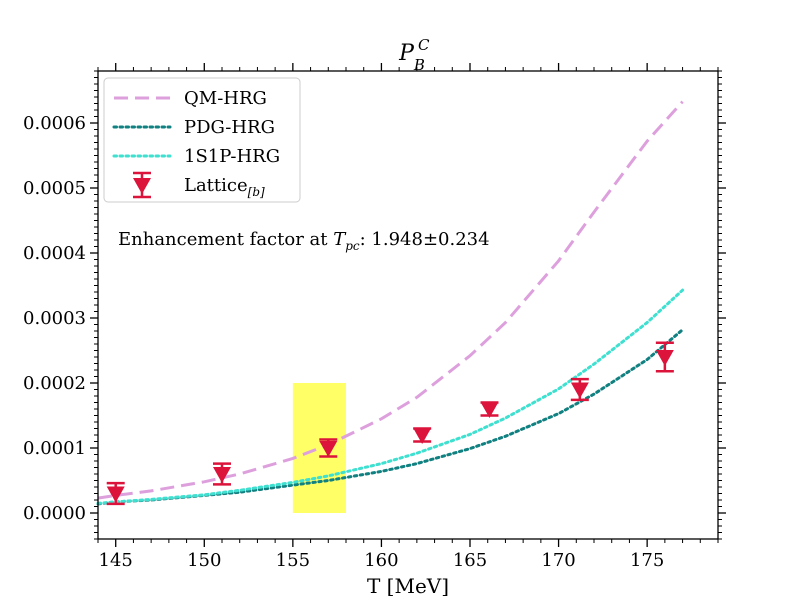 This screenshot has width=797, height=598. Describe the element at coordinates (411, 57) in the screenshot. I see `chart-title: PB` at that location.